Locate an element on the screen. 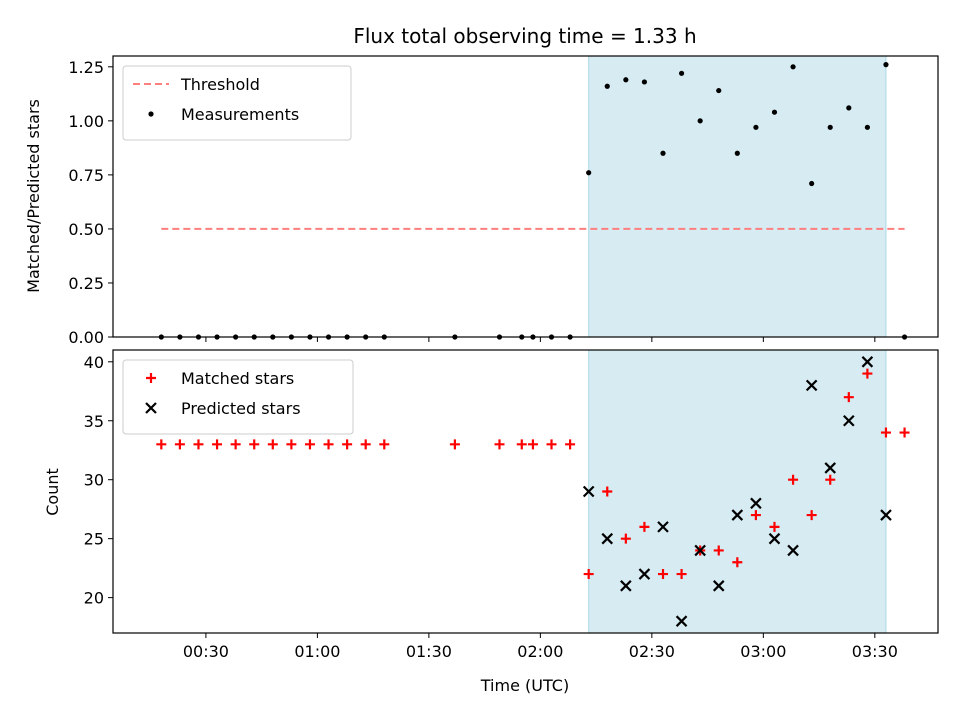  bottom-y-axis-label: Count is located at coordinates (52, 492).